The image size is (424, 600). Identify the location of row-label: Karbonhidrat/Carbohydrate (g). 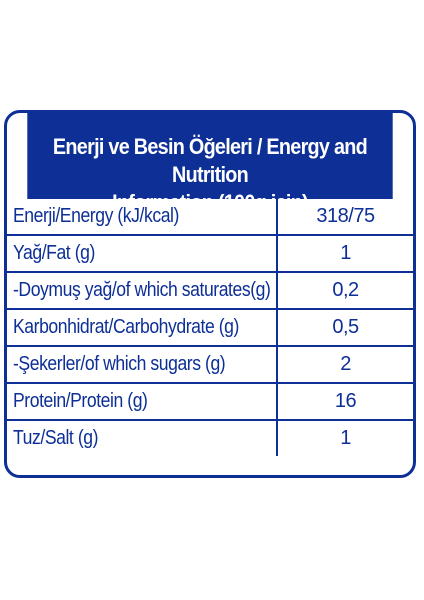
(142, 327).